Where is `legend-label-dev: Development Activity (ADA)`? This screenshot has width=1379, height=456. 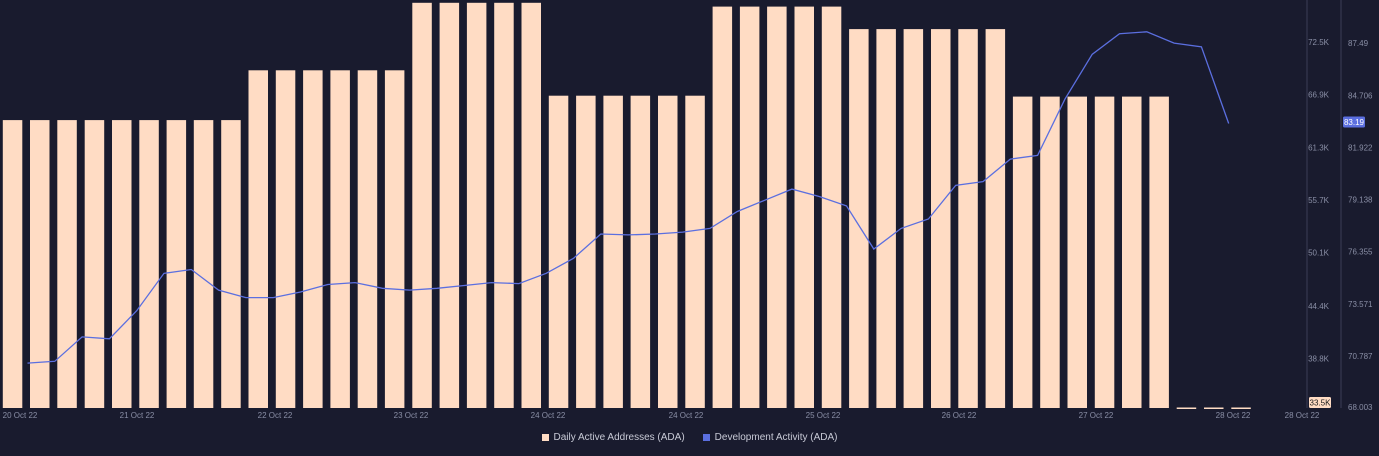 legend-label-dev: Development Activity (ADA) is located at coordinates (776, 437).